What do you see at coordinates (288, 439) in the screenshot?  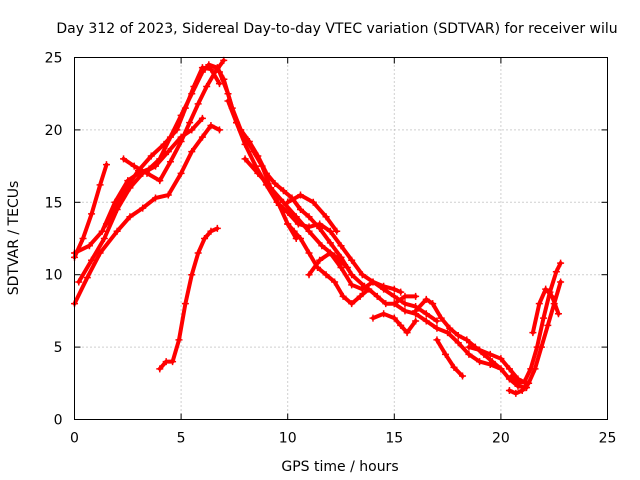 I see `x-tick-label: 10` at bounding box center [288, 439].